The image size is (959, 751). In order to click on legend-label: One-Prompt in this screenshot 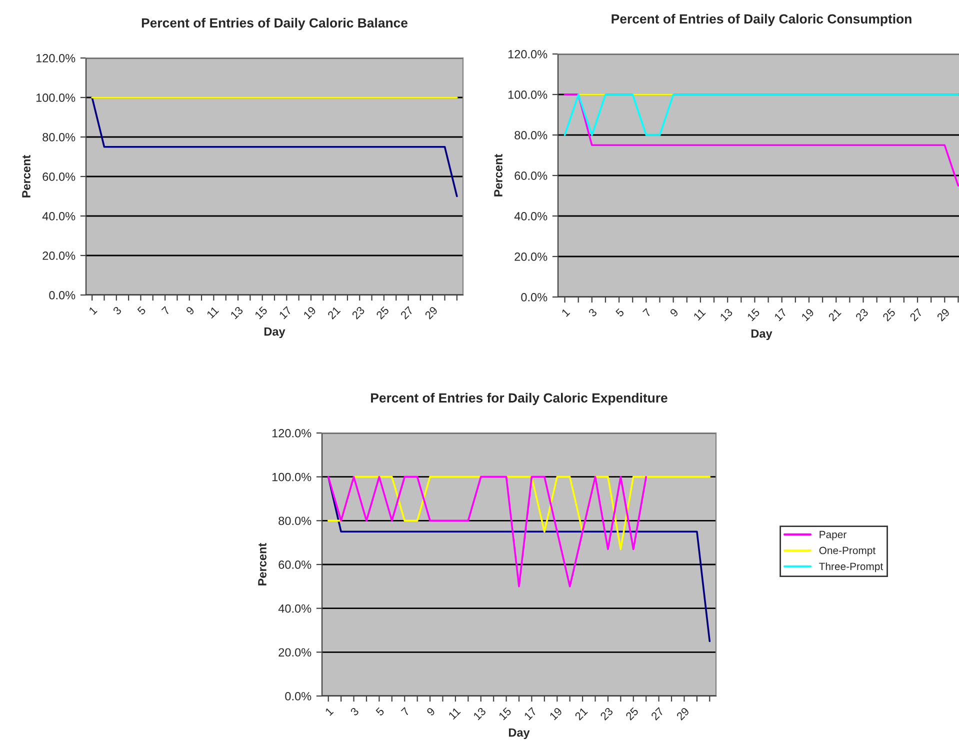, I will do `click(847, 551)`.